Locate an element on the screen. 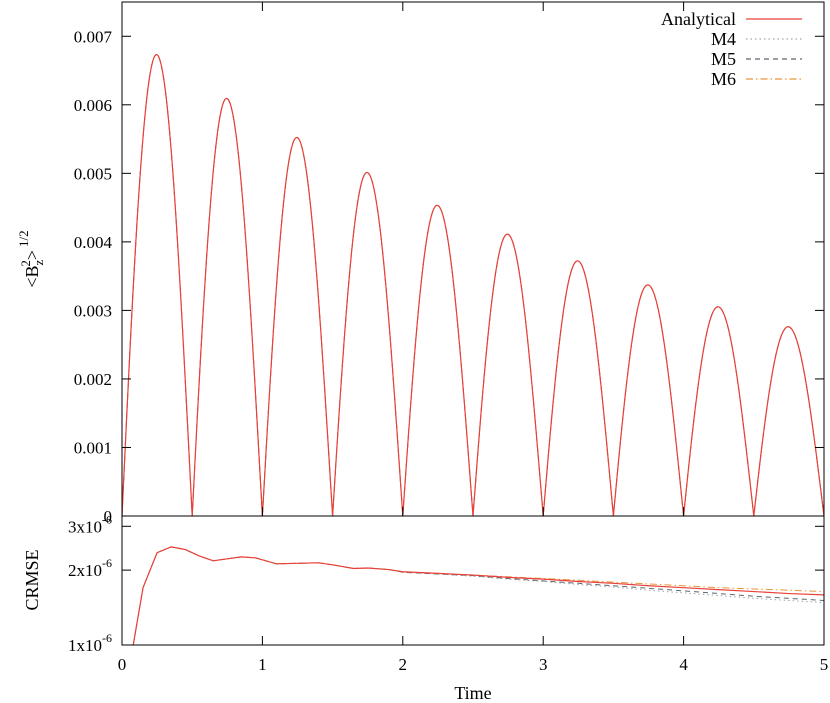 The image size is (830, 703). crmse-line-m4 is located at coordinates (478, 596).